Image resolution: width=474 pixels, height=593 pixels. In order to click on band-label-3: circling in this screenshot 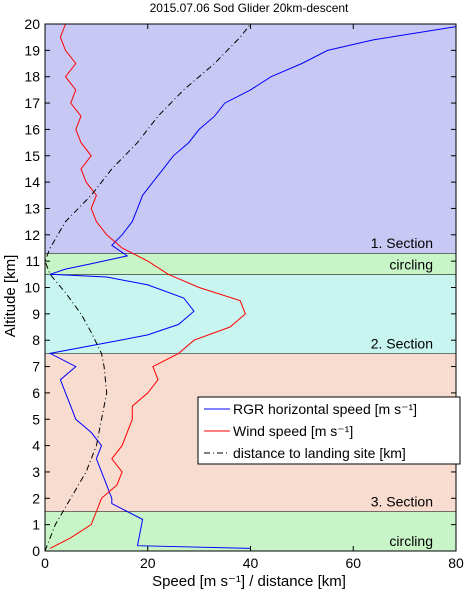, I will do `click(411, 264)`.